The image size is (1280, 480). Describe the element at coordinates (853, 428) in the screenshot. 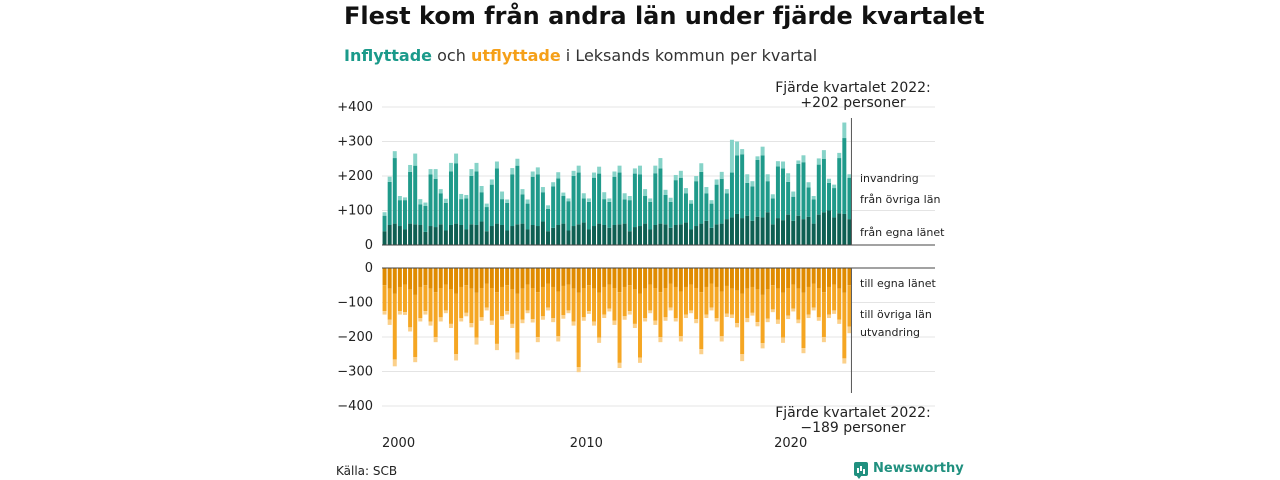

I see `outflow-annotation-line2: −189 personer` at that location.